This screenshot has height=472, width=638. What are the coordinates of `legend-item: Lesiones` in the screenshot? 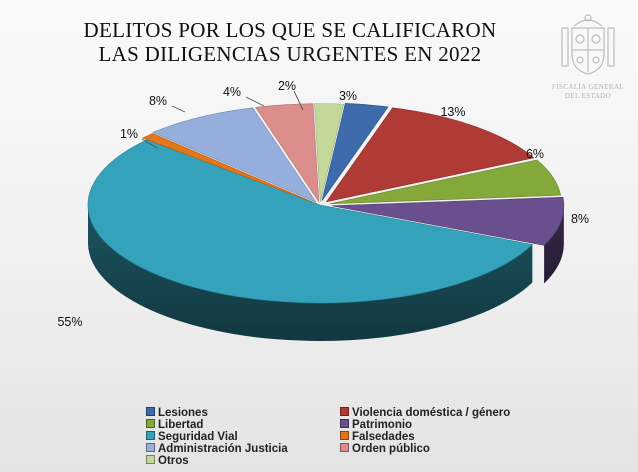 It's located at (177, 413).